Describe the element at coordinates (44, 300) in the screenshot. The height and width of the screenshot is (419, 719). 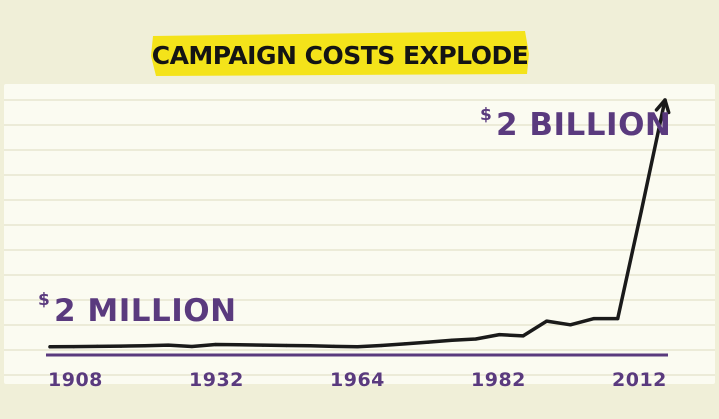
I see `annotation-start-dollar: $` at that location.